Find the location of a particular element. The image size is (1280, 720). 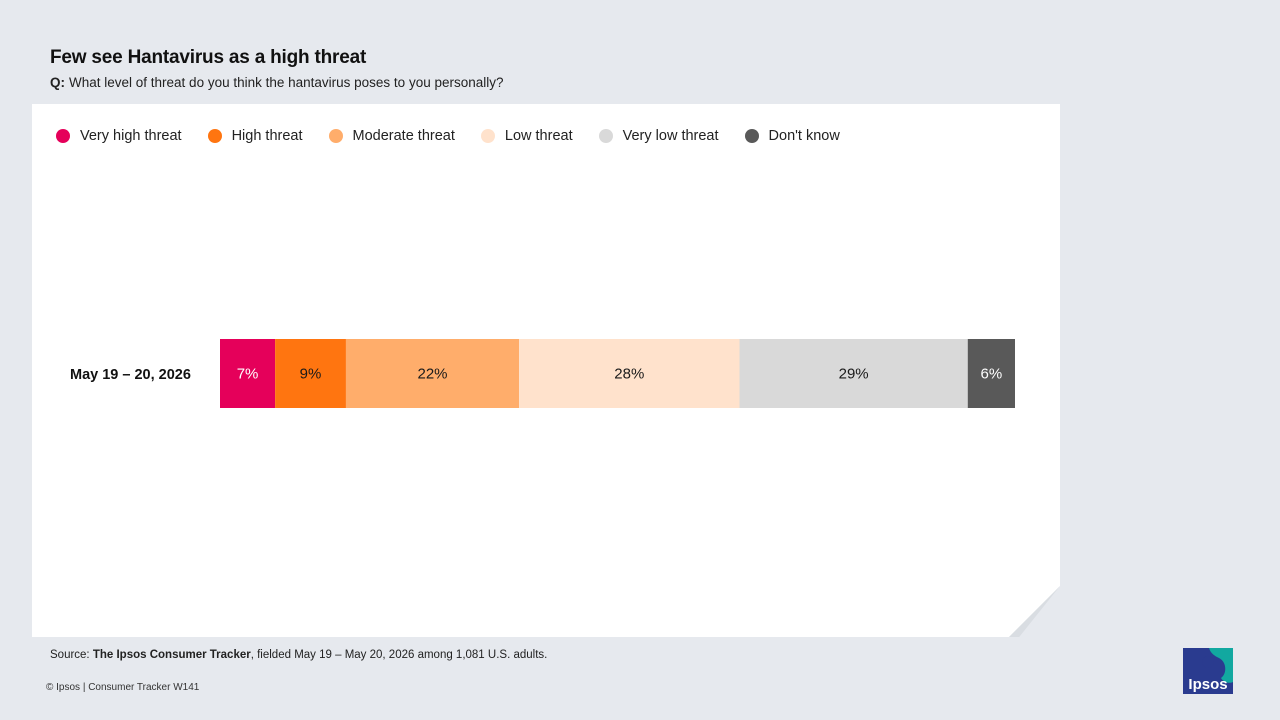

data-label: 6% is located at coordinates (992, 374).